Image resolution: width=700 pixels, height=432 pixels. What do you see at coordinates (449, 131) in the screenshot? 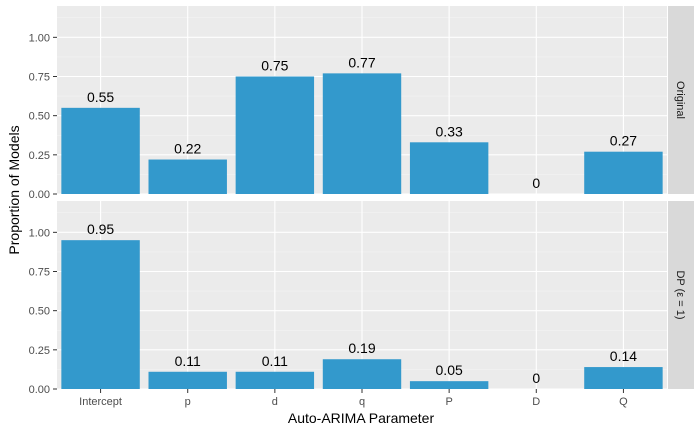
I see `bar-value-label: 0.33` at bounding box center [449, 131].